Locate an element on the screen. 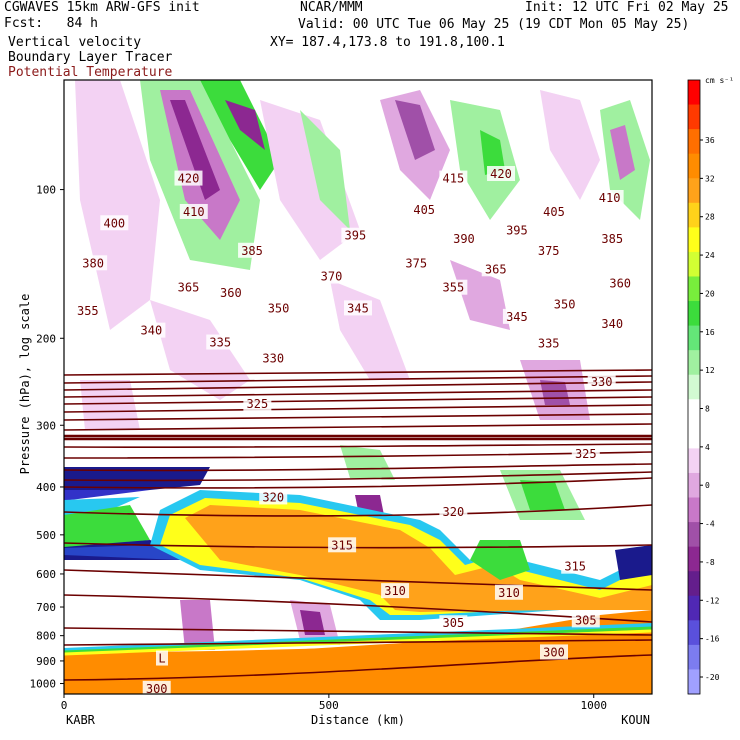 This screenshot has height=740, width=740. theta-label: 360 is located at coordinates (231, 293).